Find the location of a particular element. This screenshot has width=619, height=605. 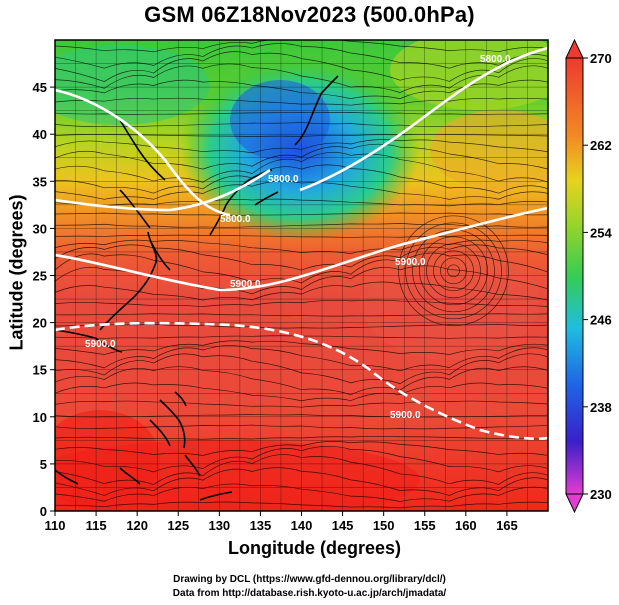

x-tick-label: 140 is located at coordinates (302, 525).